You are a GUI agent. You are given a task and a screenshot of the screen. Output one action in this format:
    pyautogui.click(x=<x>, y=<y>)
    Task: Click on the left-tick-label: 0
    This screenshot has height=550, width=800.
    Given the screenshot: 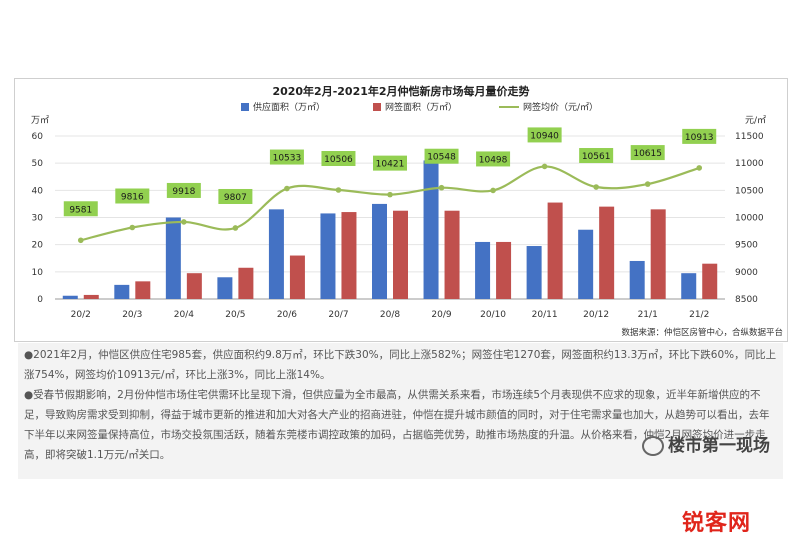 What is the action you would take?
    pyautogui.click(x=40, y=300)
    